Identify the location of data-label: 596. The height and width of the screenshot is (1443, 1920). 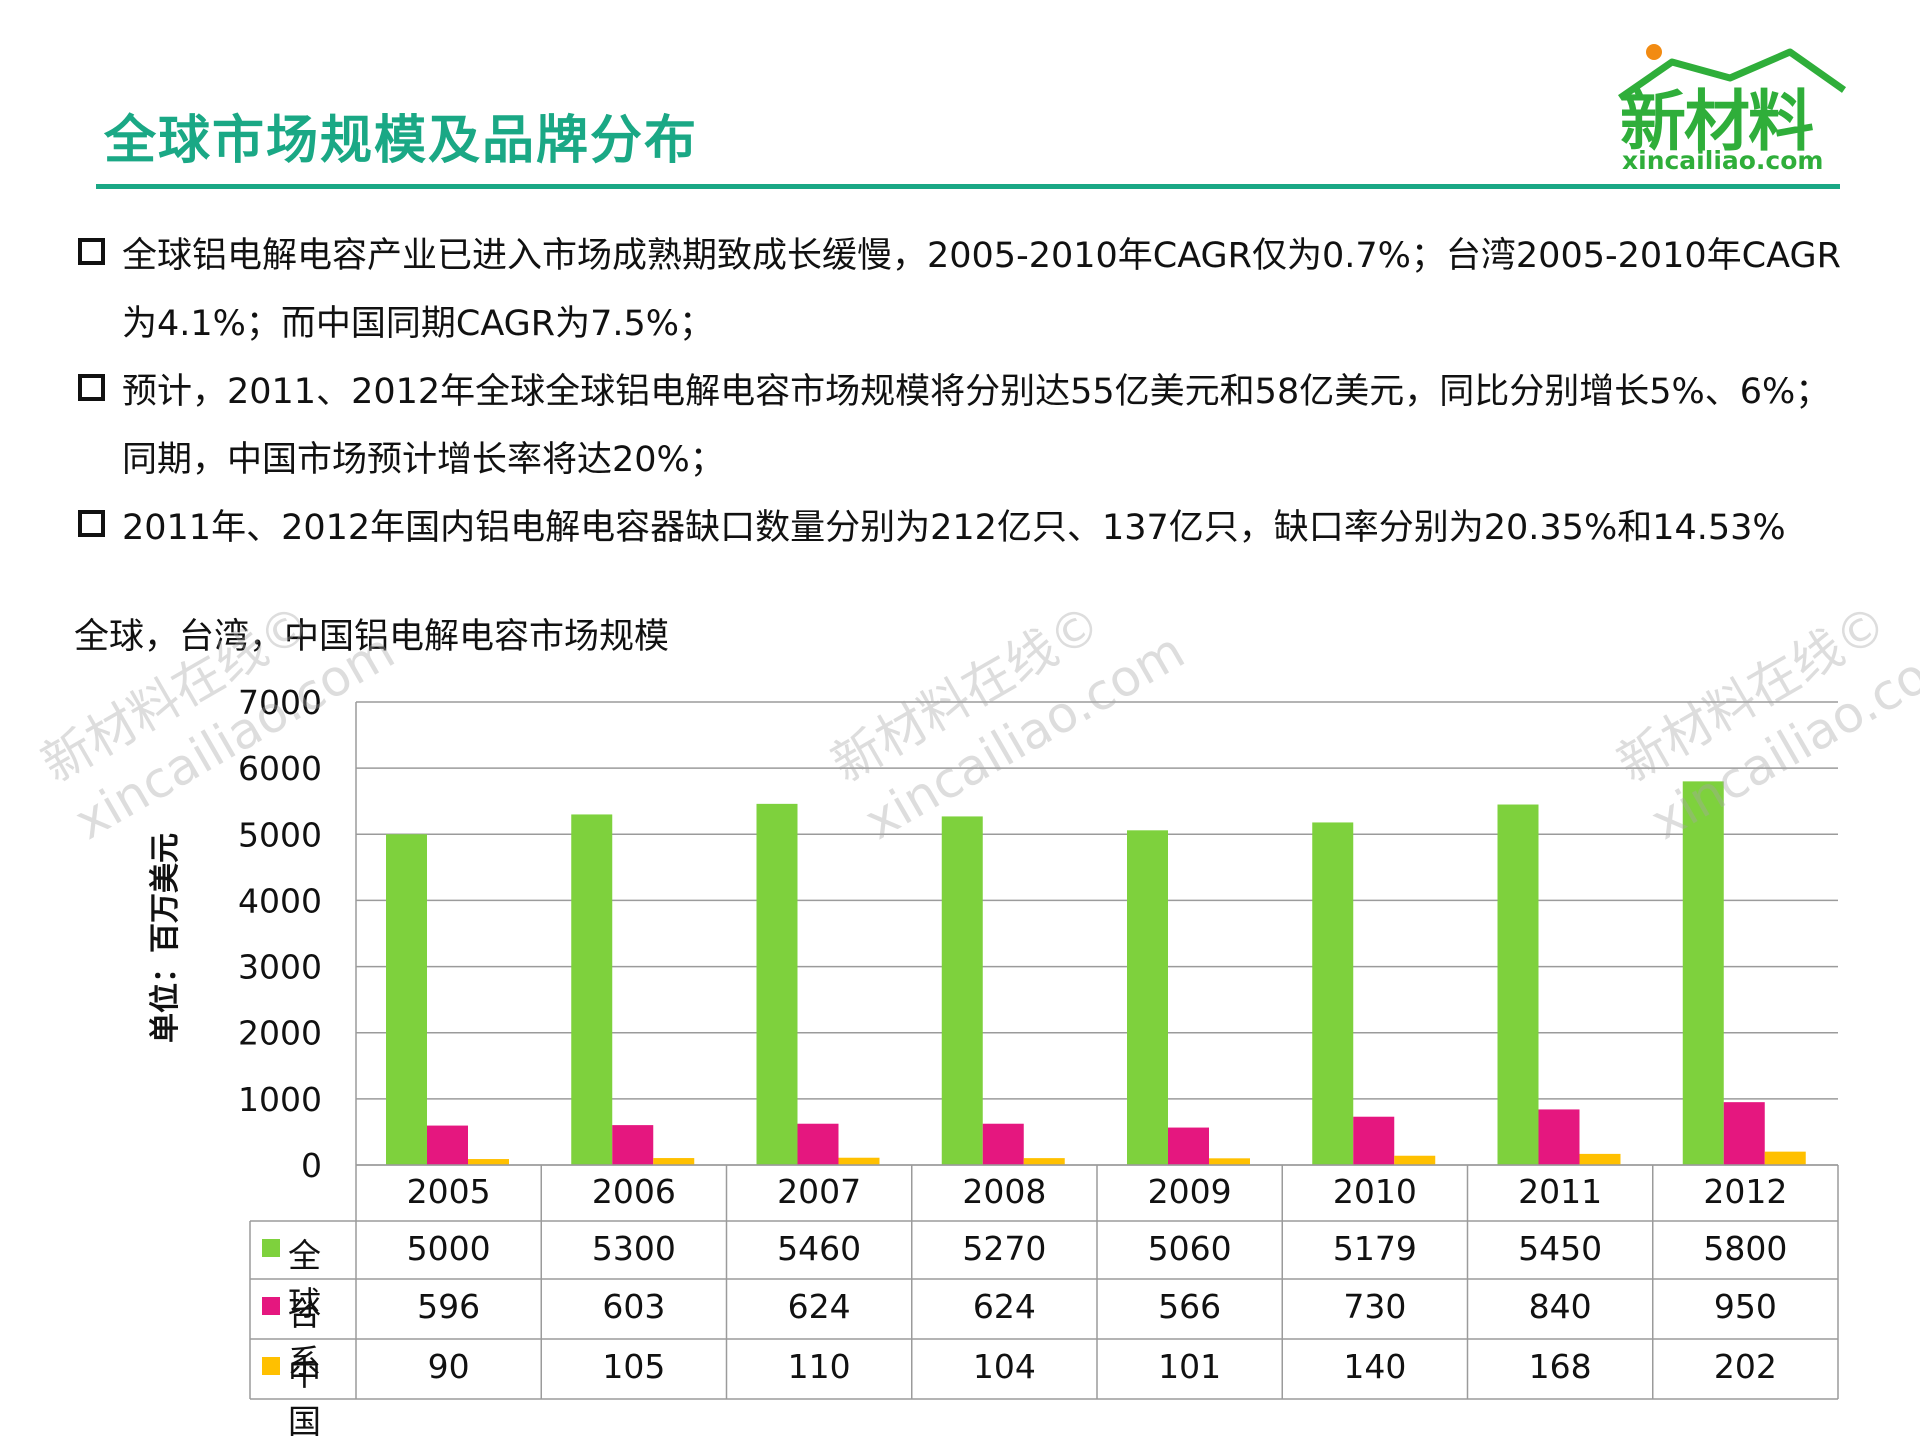
(449, 1306).